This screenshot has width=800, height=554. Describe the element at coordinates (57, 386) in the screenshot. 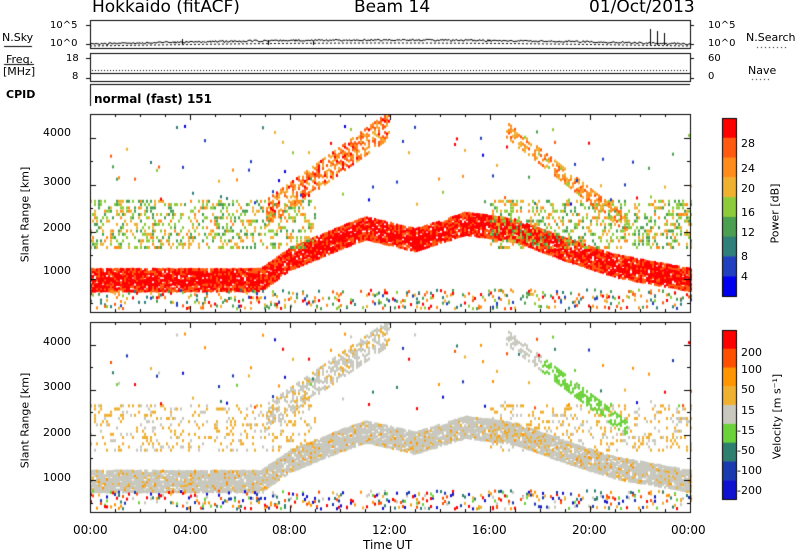

I see `velocity-ytick-3000: 3000` at that location.